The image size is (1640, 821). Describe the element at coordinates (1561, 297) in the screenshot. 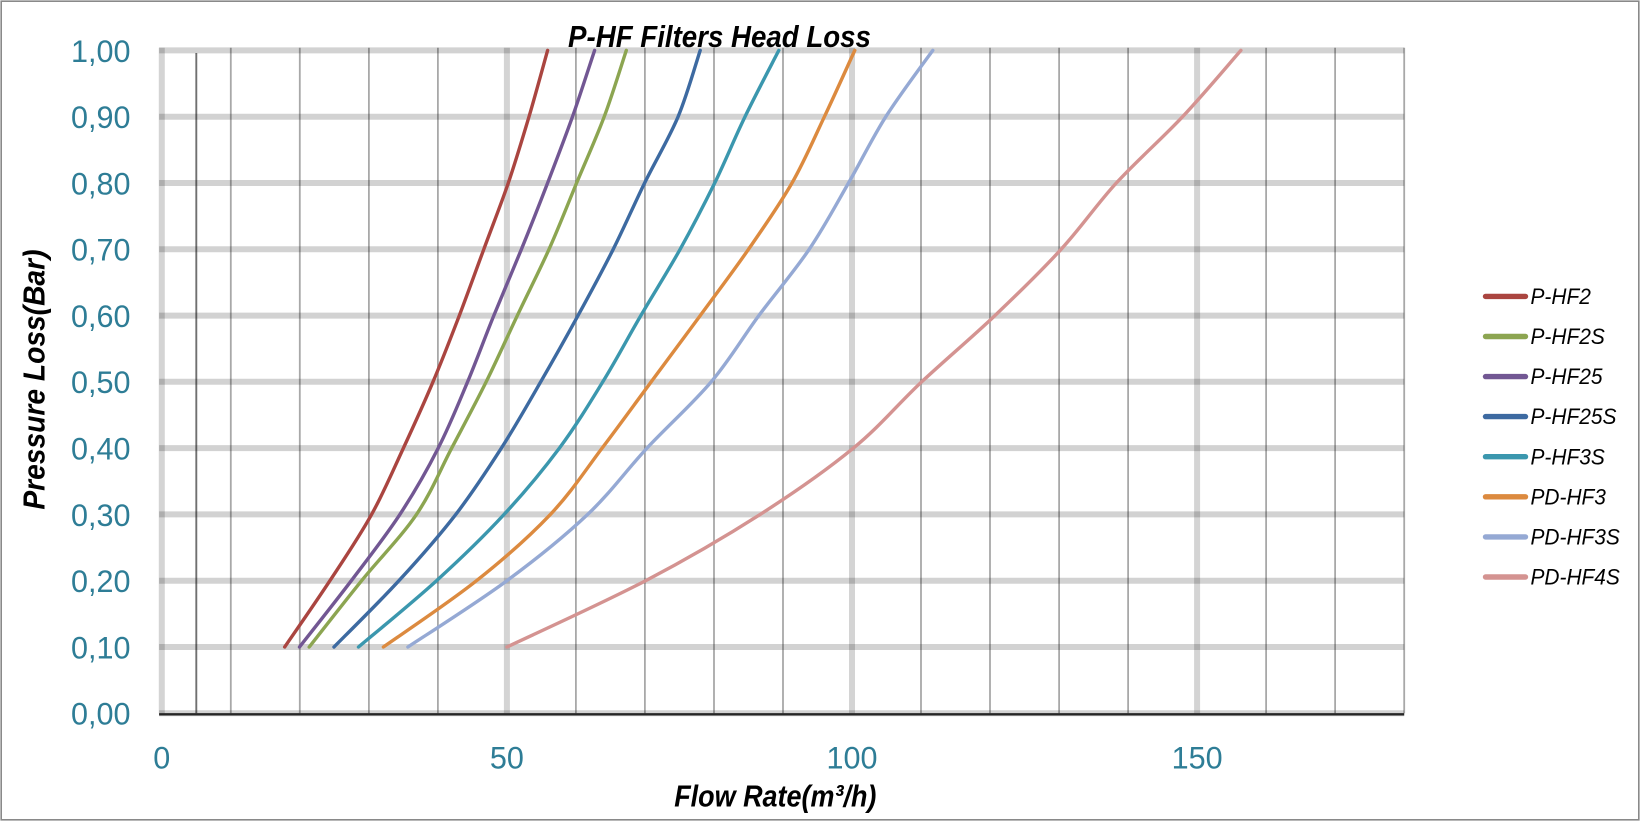

I see `svg-text: P-HF2` at that location.